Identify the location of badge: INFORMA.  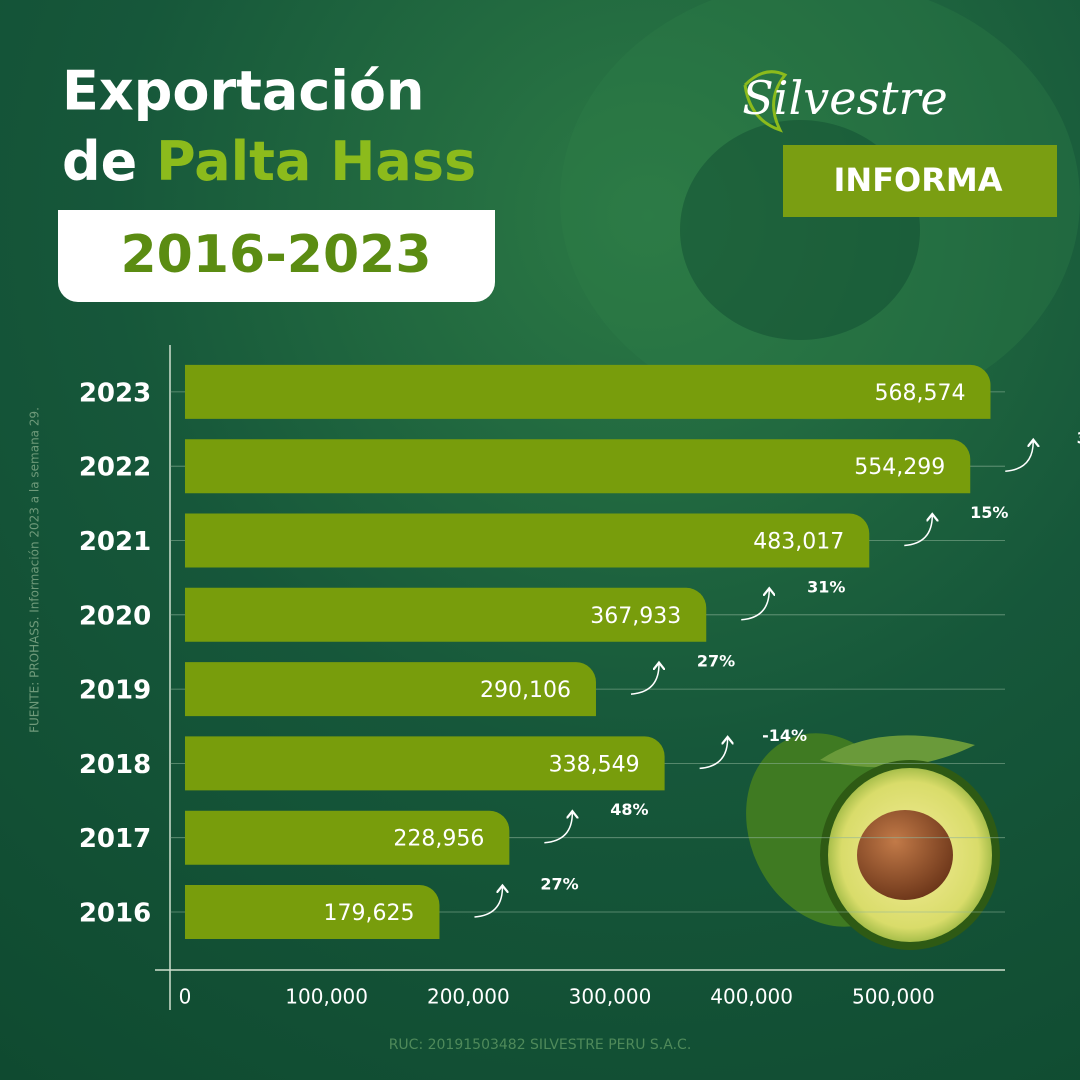
(918, 180).